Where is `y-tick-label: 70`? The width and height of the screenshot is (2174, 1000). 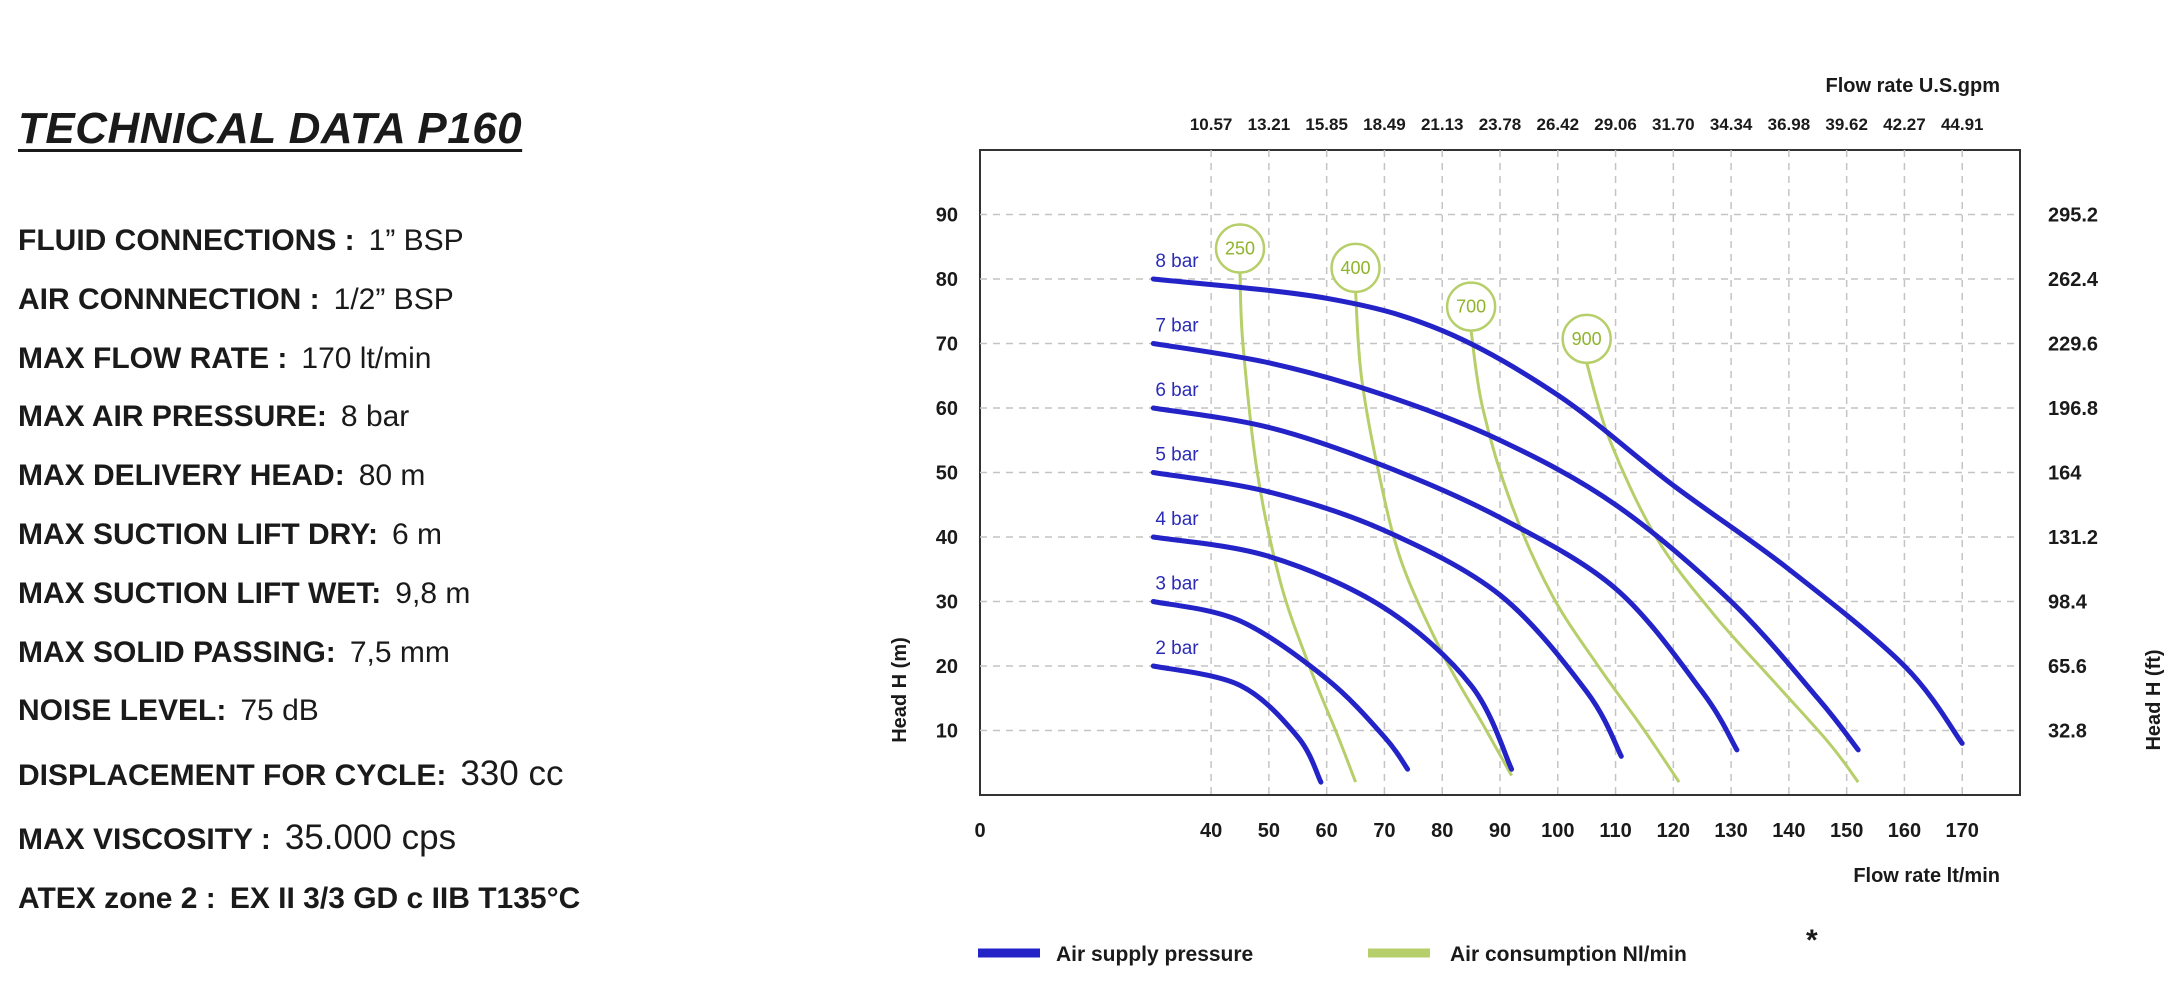
y-tick-label: 70 is located at coordinates (947, 345).